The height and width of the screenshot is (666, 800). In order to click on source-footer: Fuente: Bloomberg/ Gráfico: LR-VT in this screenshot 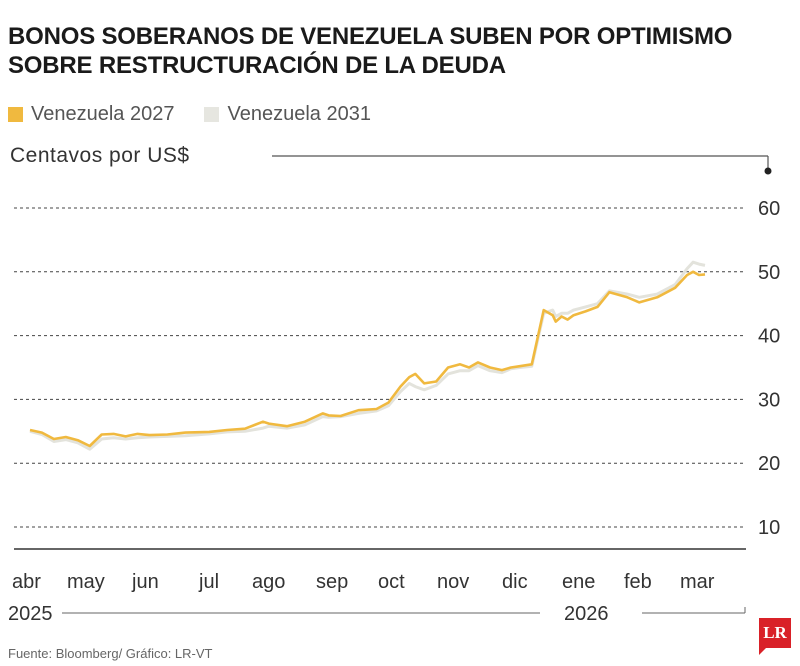, I will do `click(110, 653)`.